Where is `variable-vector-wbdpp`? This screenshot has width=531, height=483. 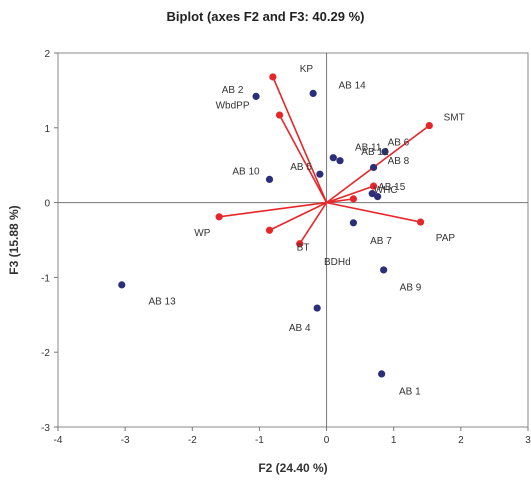 variable-vector-wbdpp is located at coordinates (303, 158).